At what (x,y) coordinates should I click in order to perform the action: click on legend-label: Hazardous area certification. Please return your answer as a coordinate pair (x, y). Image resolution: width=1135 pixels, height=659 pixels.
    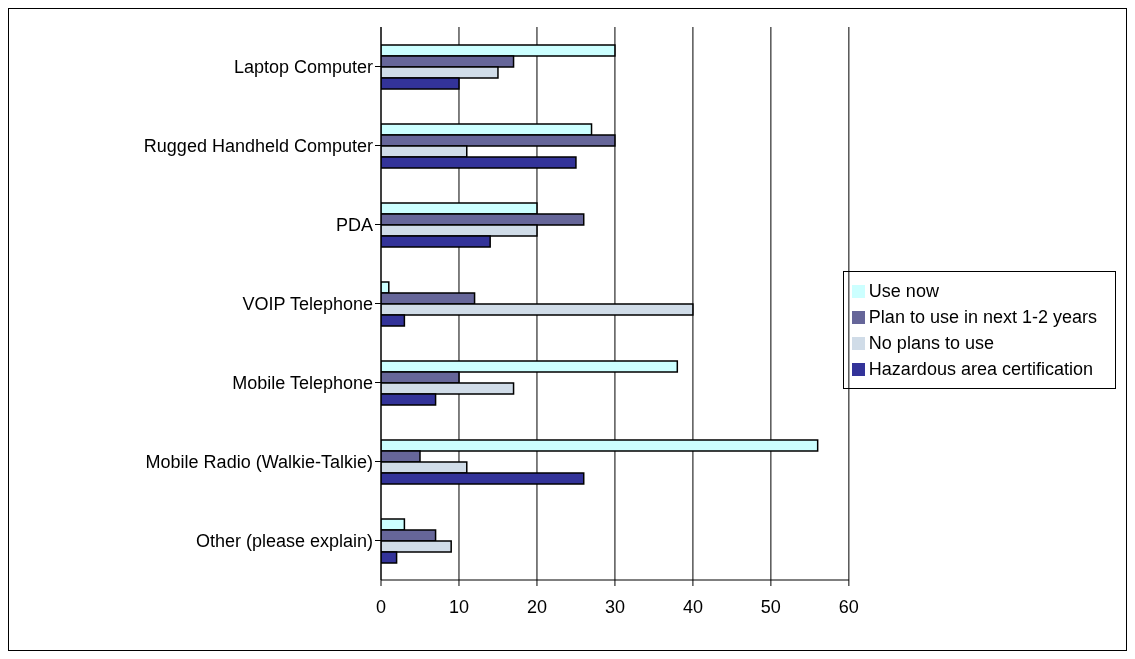
    Looking at the image, I should click on (980, 368).